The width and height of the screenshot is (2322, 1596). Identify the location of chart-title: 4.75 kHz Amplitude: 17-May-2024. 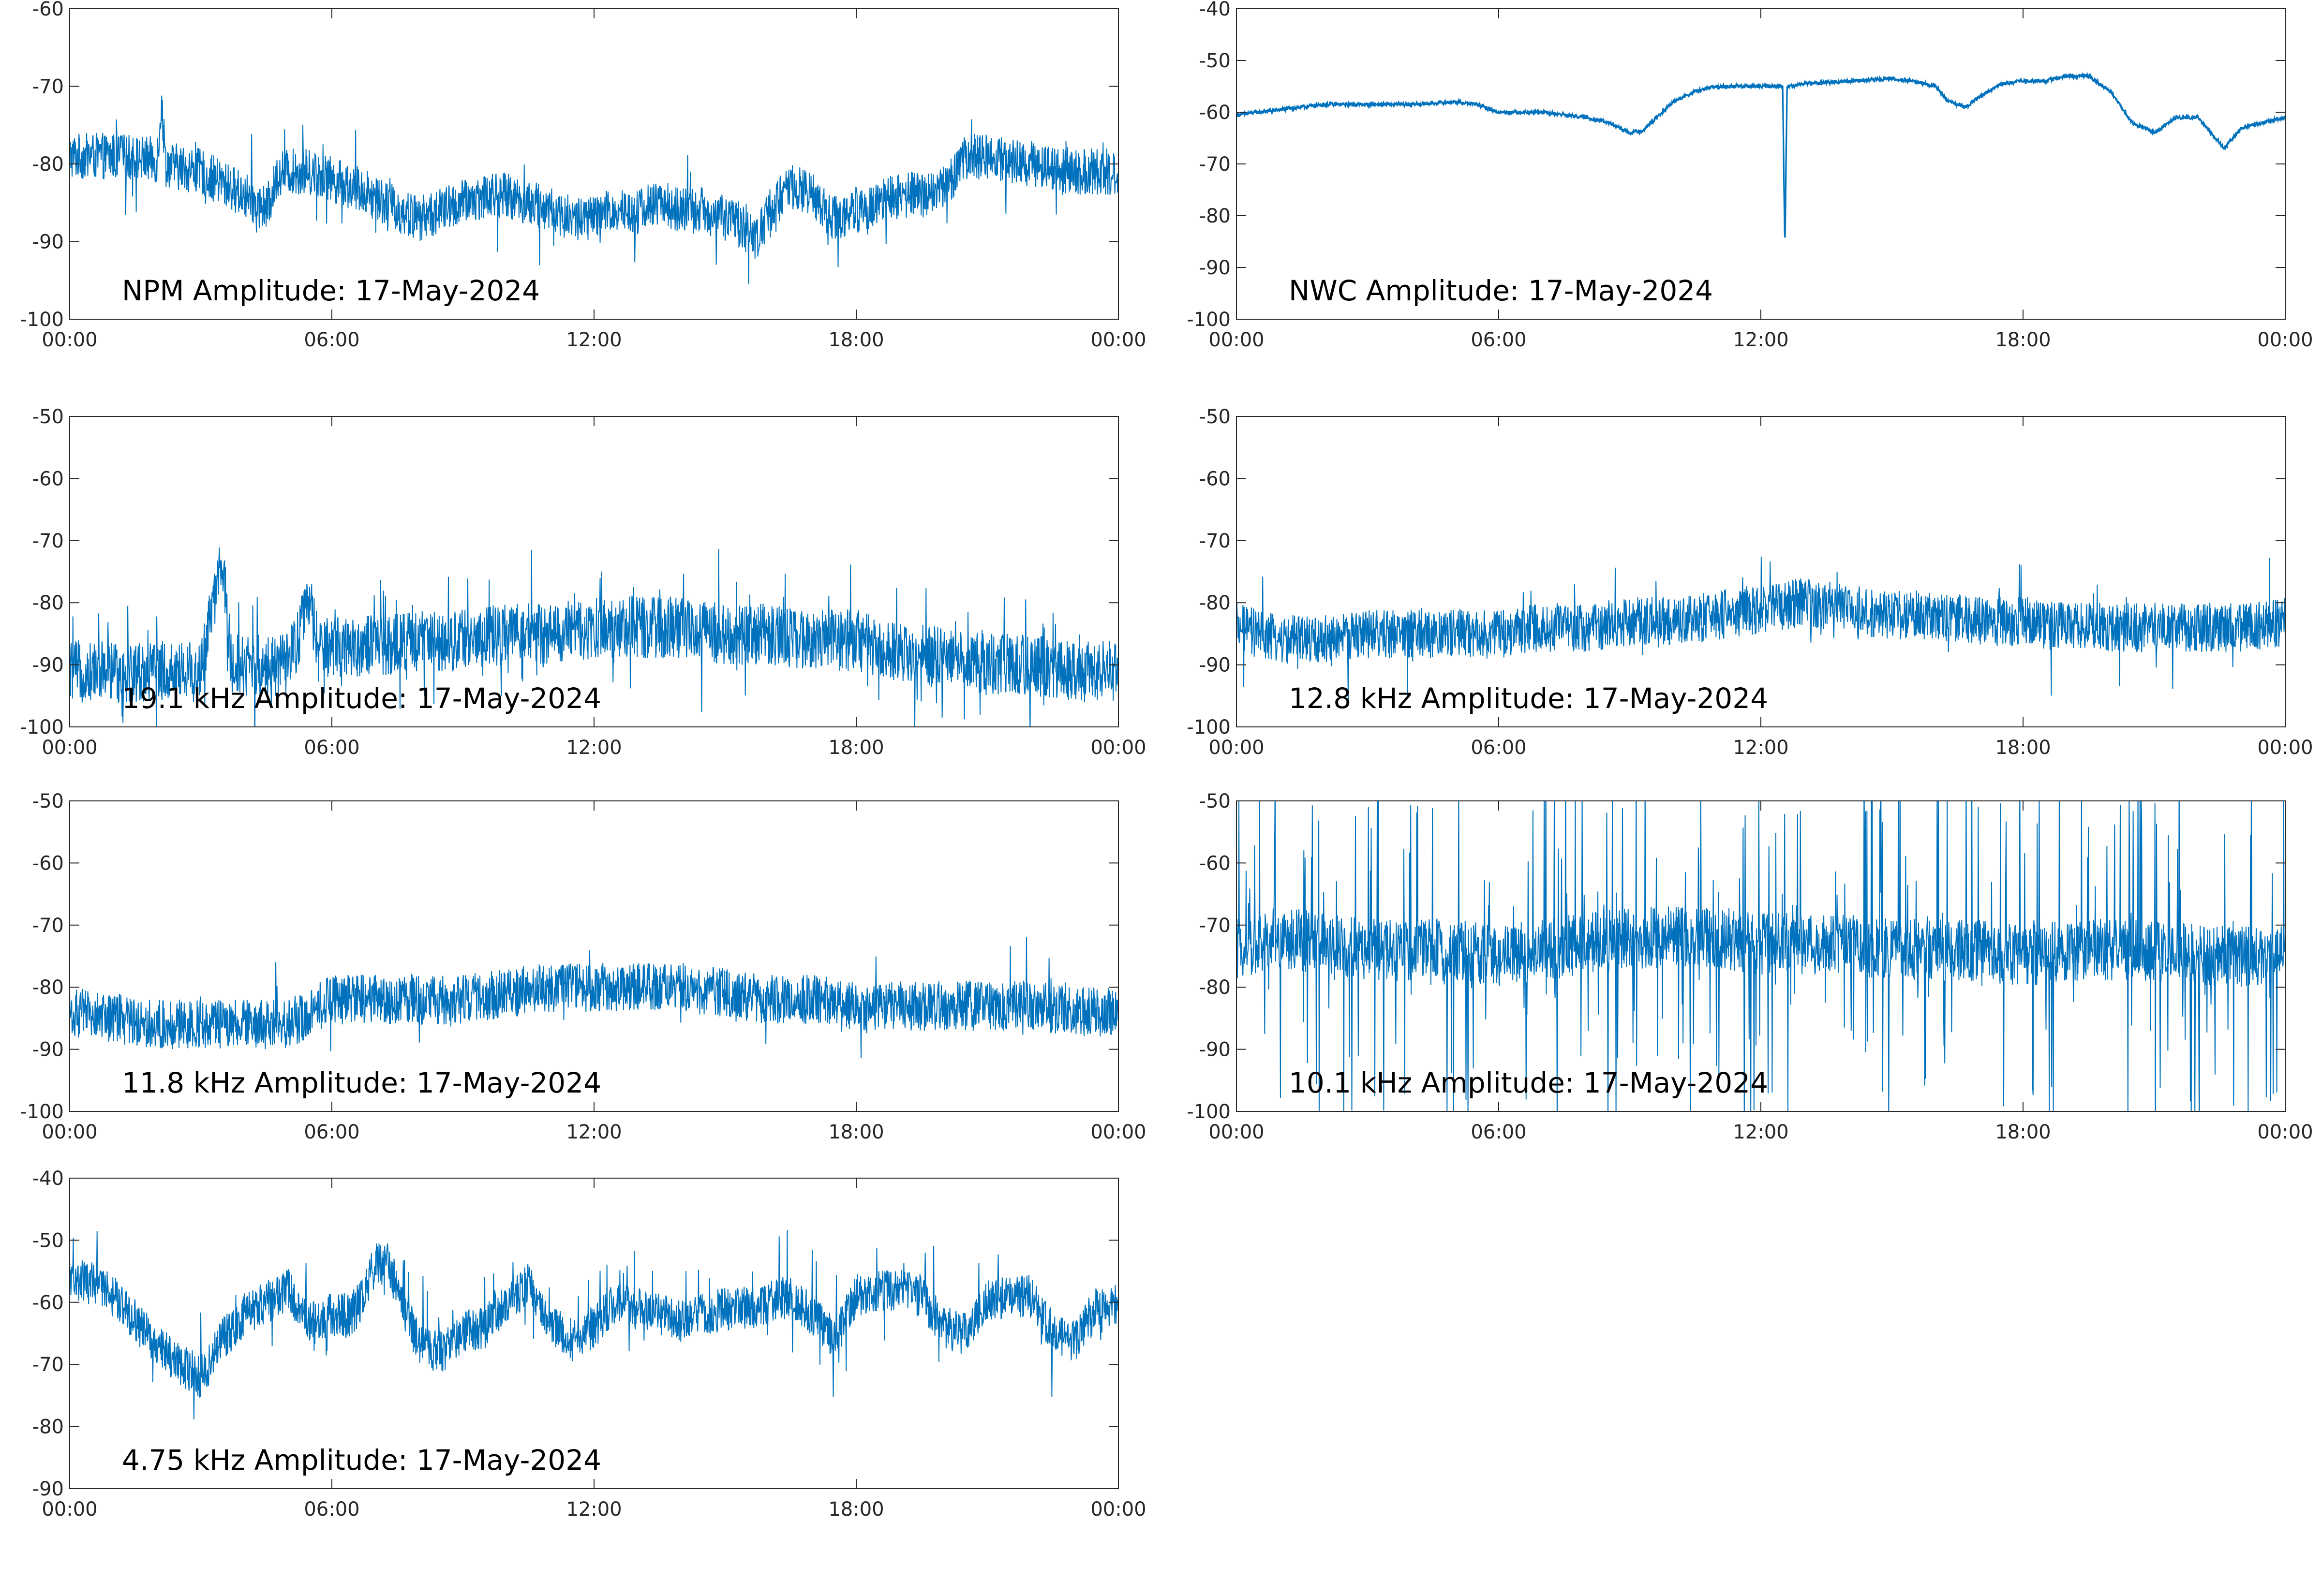
(361, 1460).